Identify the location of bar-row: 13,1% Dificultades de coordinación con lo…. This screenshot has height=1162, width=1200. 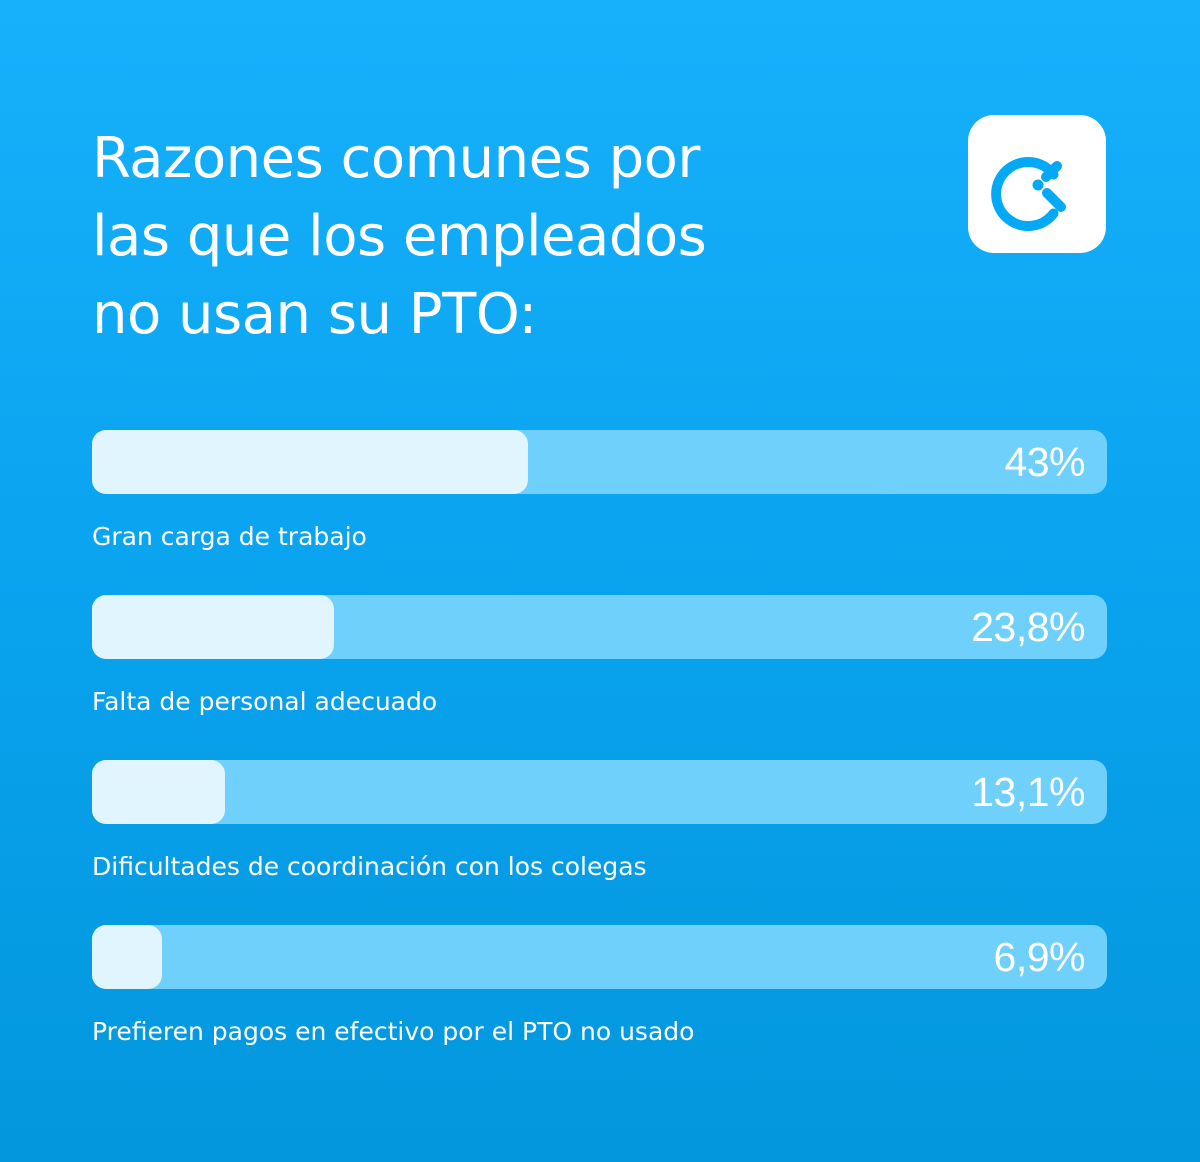
(599, 842).